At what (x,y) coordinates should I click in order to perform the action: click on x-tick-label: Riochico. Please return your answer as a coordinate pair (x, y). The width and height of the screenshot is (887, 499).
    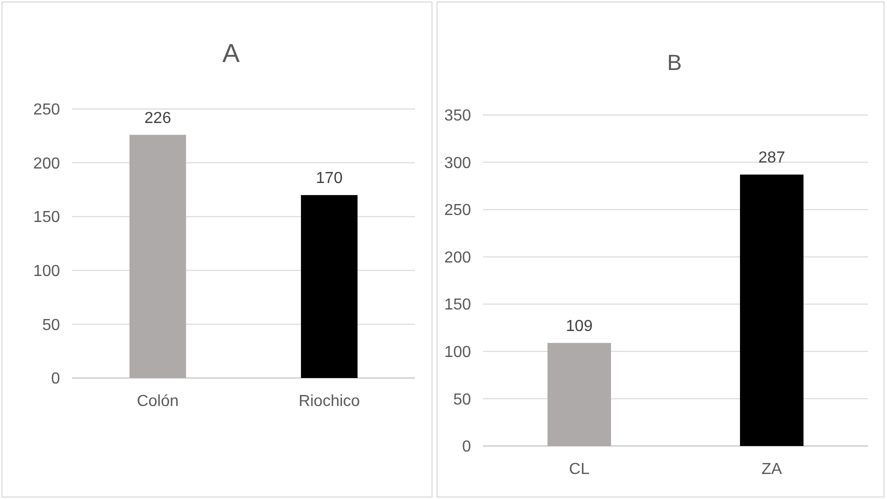
    Looking at the image, I should click on (329, 401).